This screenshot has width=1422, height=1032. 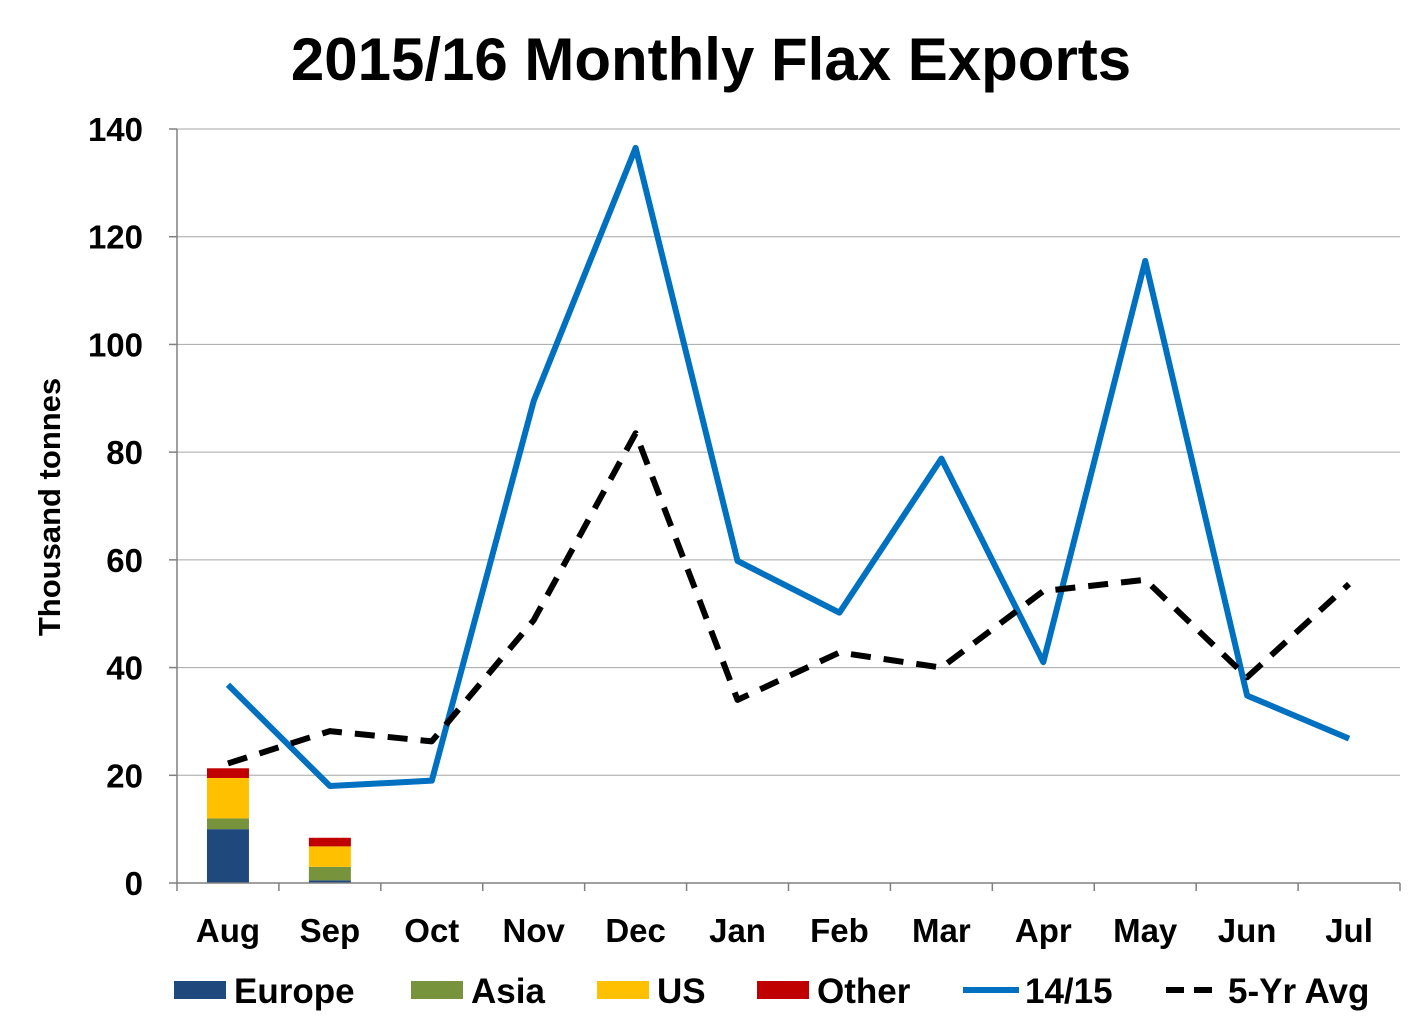 I want to click on legend-label-other: Other, so click(x=864, y=991).